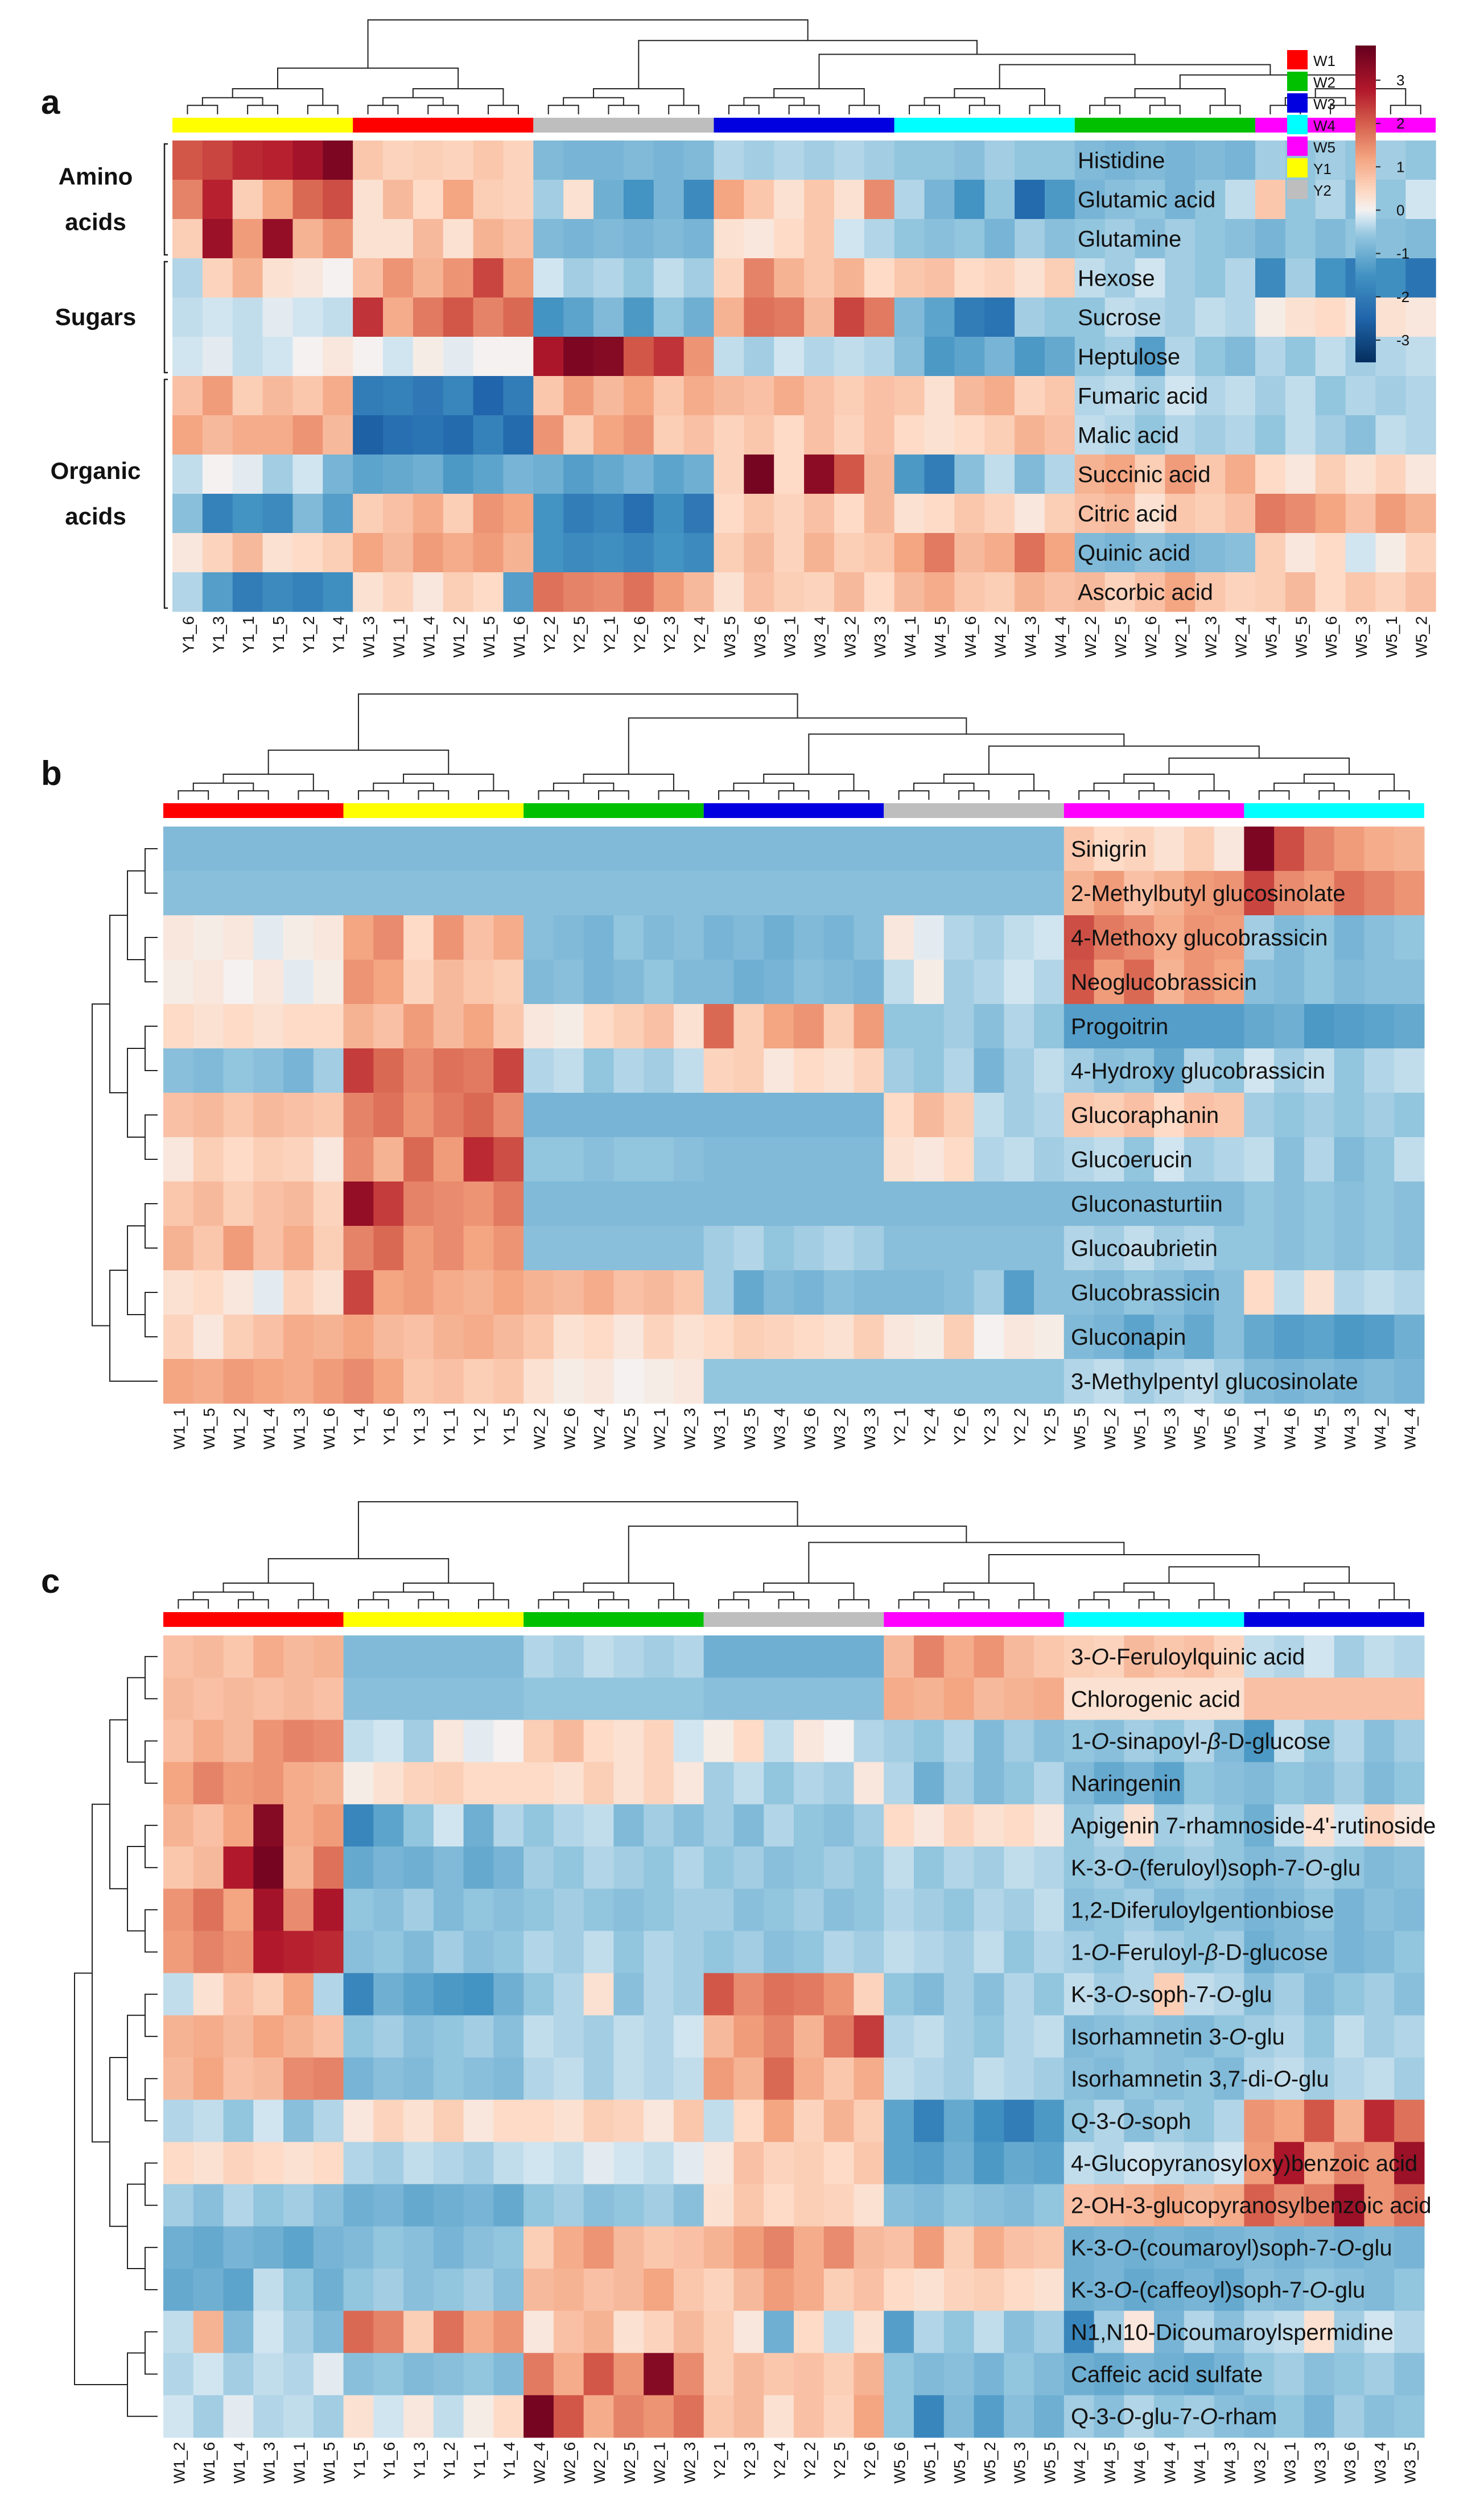 Image resolution: width=1484 pixels, height=2520 pixels. What do you see at coordinates (1391, 637) in the screenshot?
I see `column-label: W5_1` at bounding box center [1391, 637].